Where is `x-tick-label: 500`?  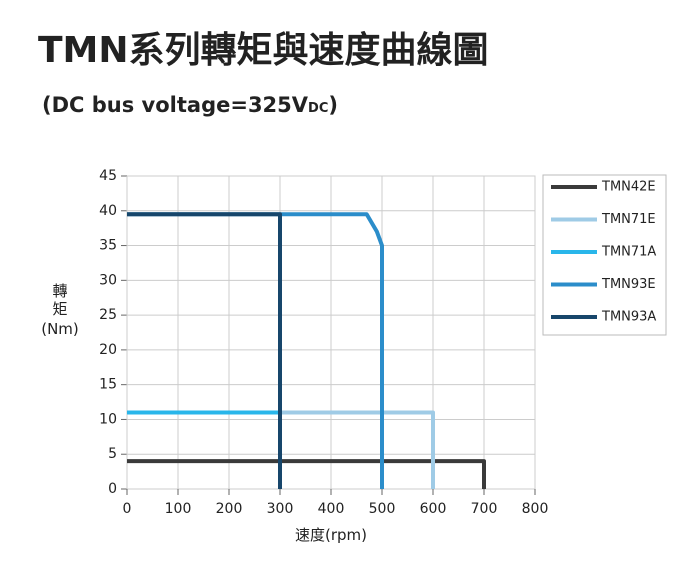
x-tick-label: 500 is located at coordinates (382, 509).